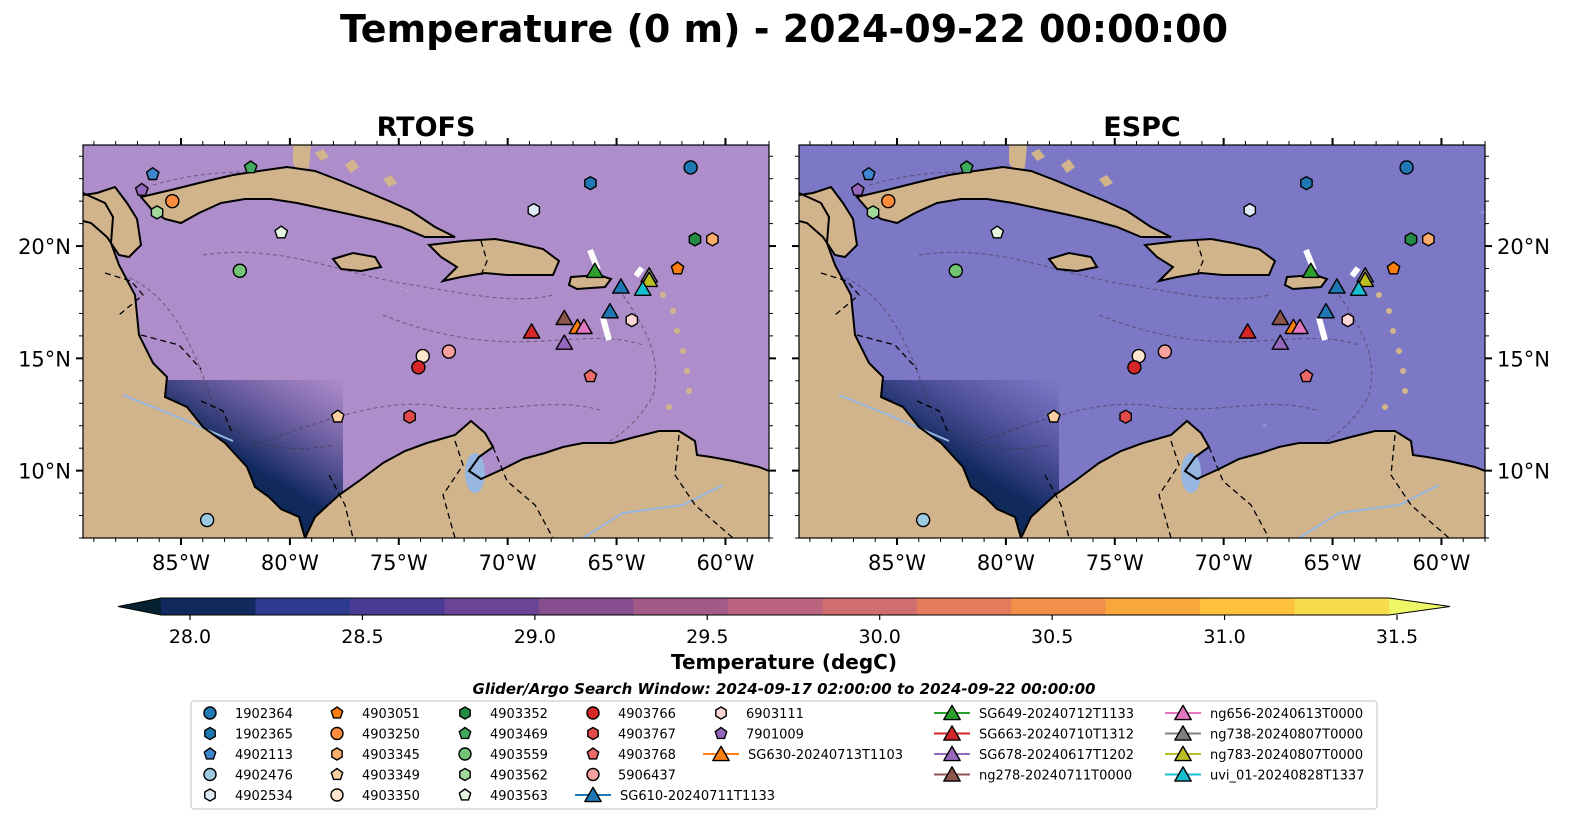  I want to click on legend-label: ng278-20240711T0000, so click(1055, 776).